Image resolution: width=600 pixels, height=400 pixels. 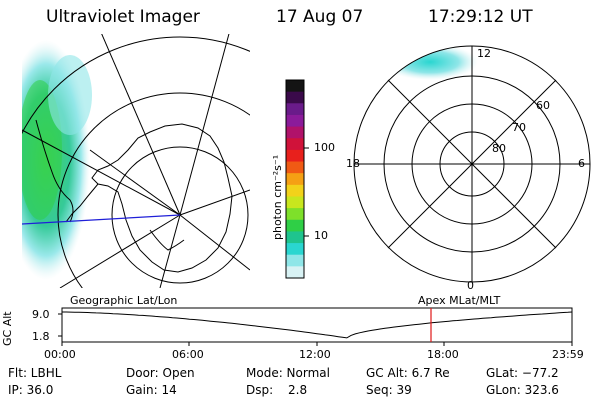 What do you see at coordinates (568, 354) in the screenshot?
I see `time-tick-2359: 23:59` at bounding box center [568, 354].